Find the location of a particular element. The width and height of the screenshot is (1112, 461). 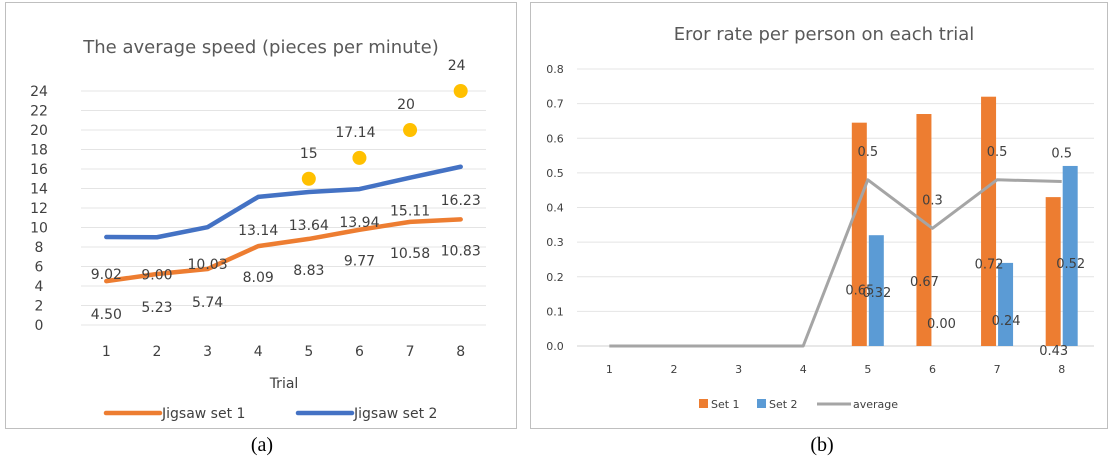

y-tick-label: 0.8 is located at coordinates (555, 69).